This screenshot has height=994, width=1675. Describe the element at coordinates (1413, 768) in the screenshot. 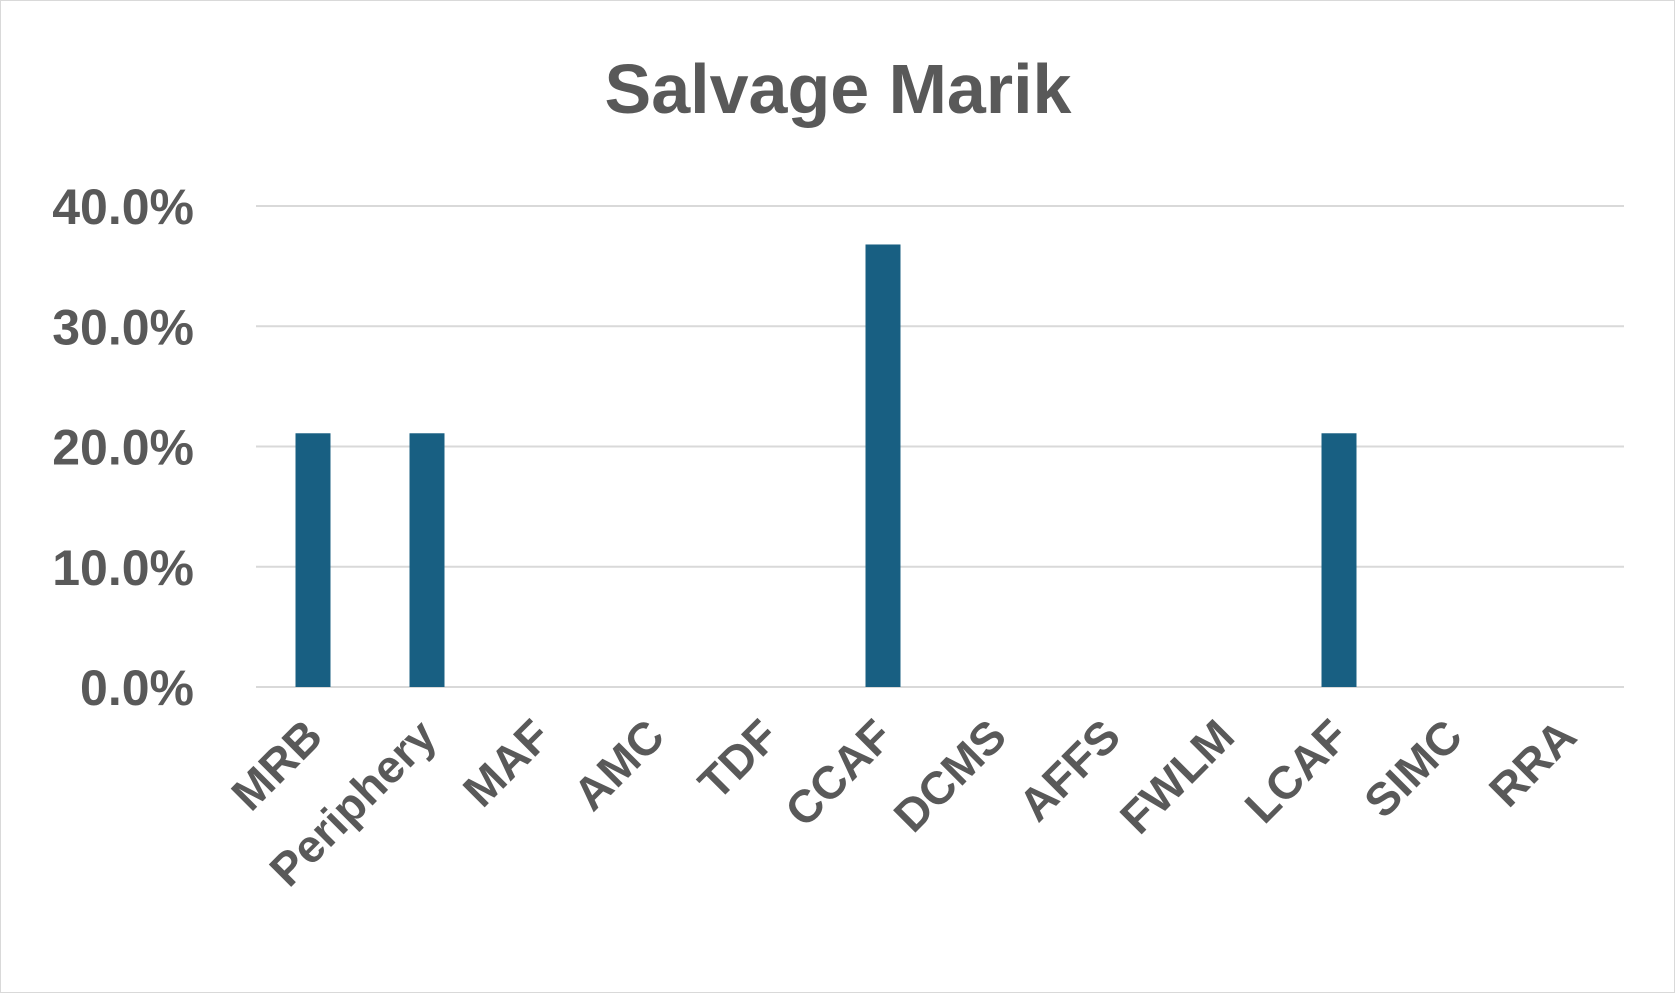

I see `x-tick-label: SIMC` at that location.